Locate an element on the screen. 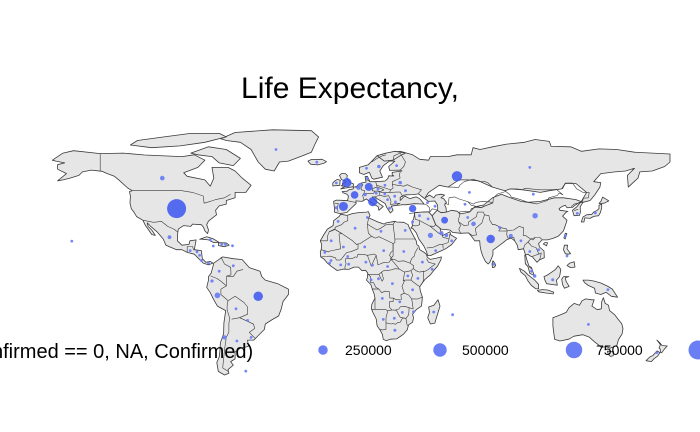 The image size is (700, 432). point-indonesia is located at coordinates (553, 280).